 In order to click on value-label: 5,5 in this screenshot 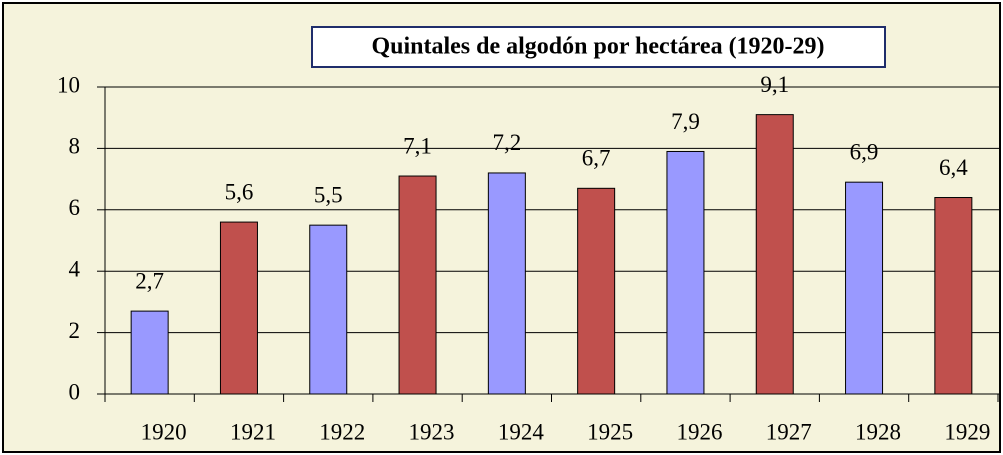, I will do `click(328, 194)`.